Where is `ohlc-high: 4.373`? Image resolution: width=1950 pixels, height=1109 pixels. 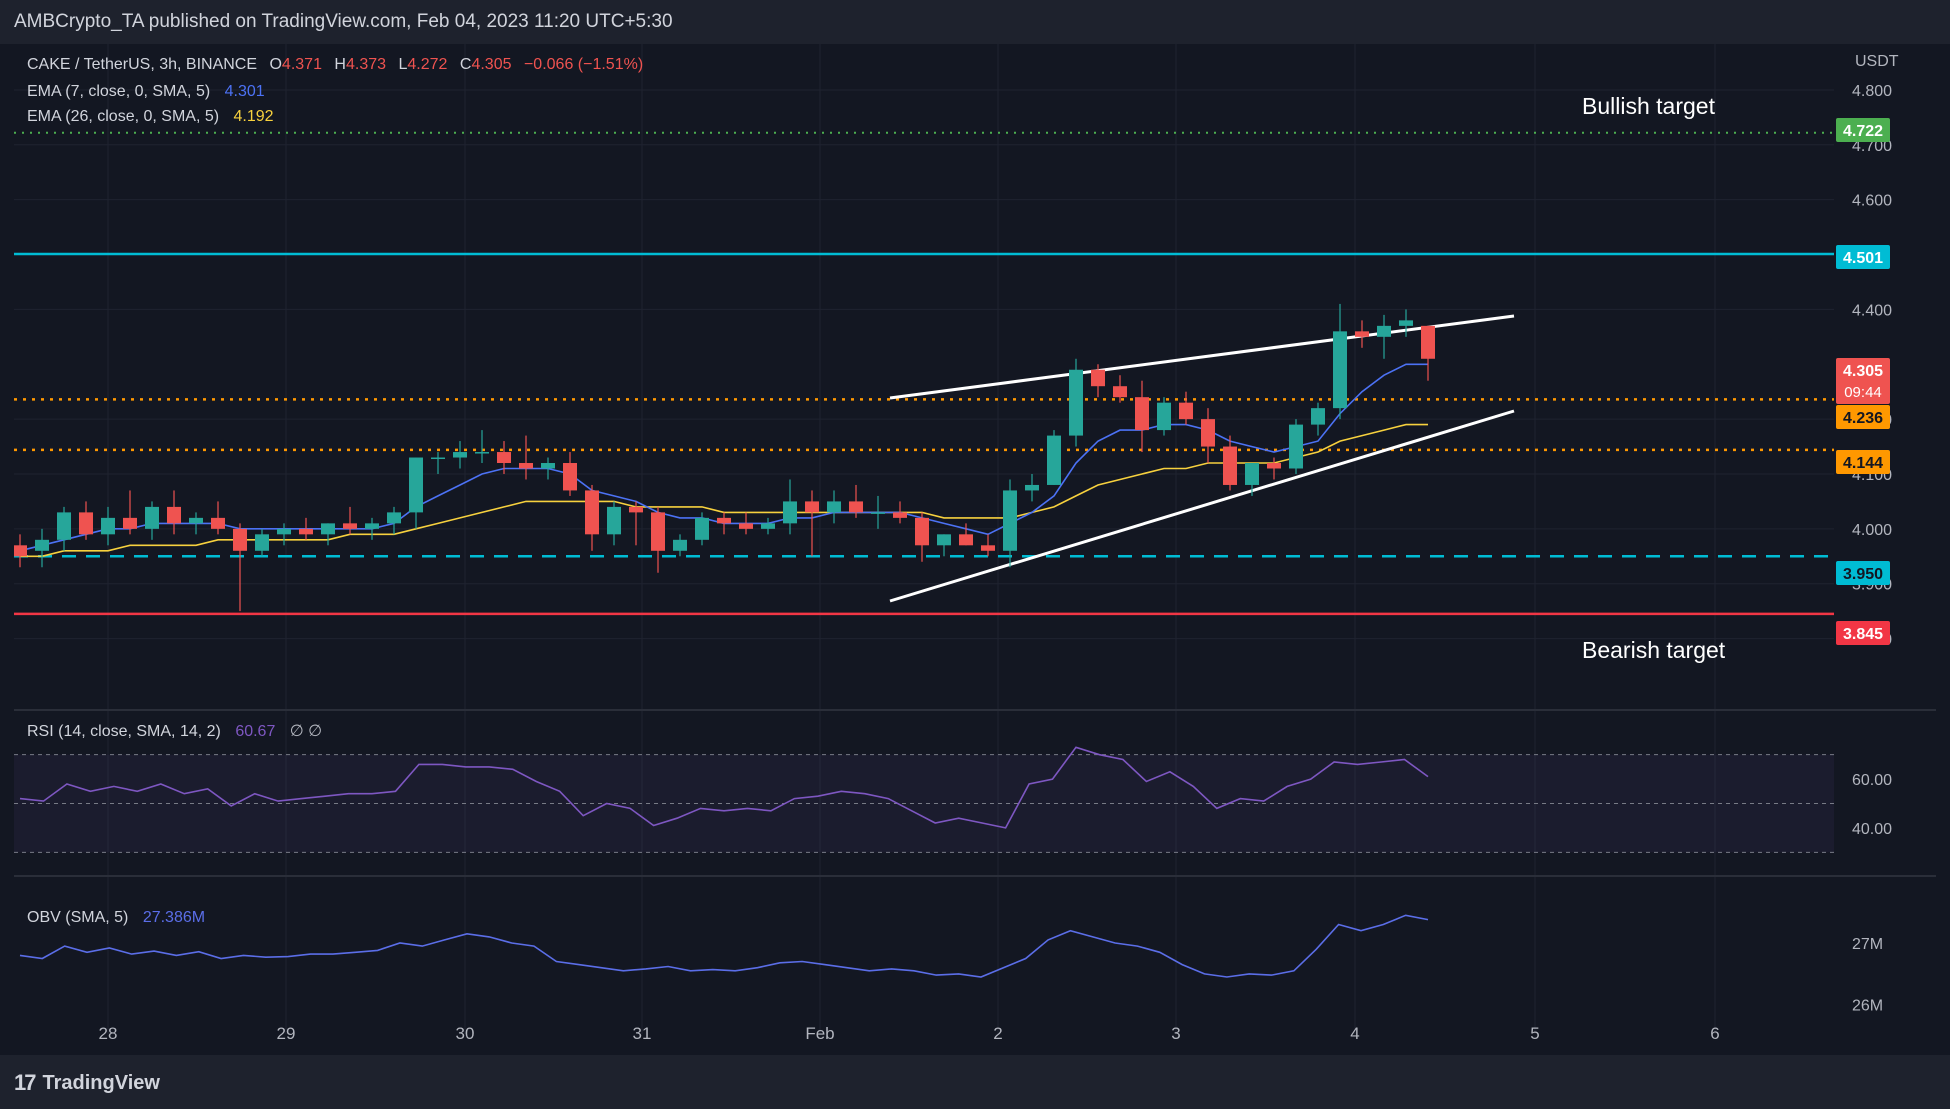
ohlc-high: 4.373 is located at coordinates (366, 64).